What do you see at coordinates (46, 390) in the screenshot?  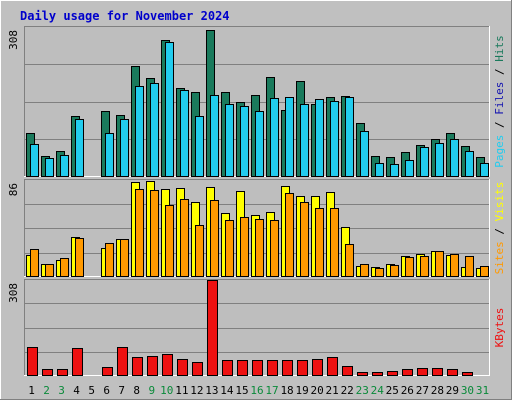 I see `x-tick-label: 2` at bounding box center [46, 390].